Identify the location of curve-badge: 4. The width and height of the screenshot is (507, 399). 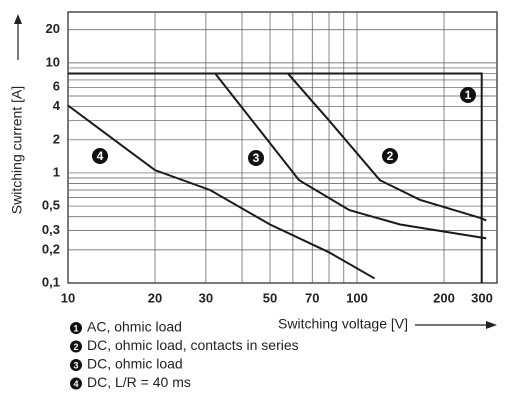
(100, 156).